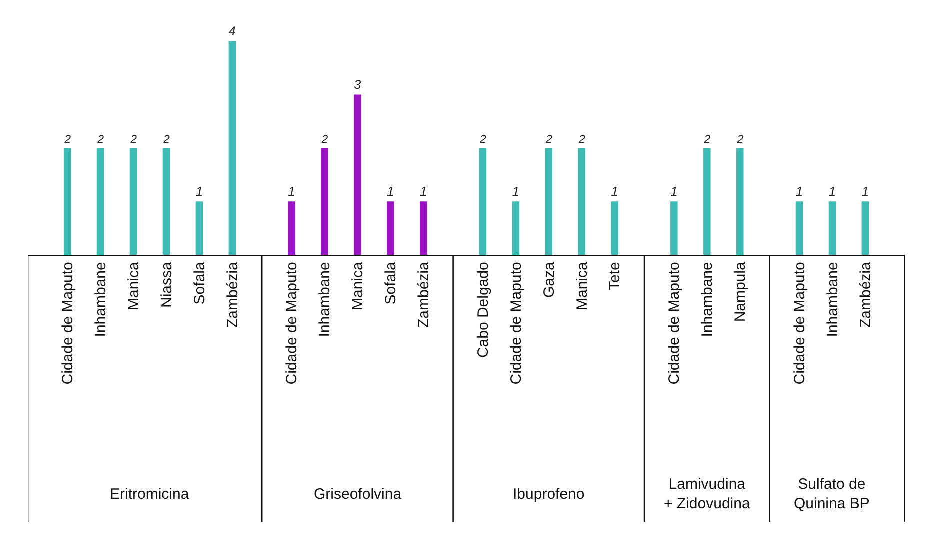 The width and height of the screenshot is (947, 544). Describe the element at coordinates (741, 291) in the screenshot. I see `x-tick-label: Nampula` at that location.